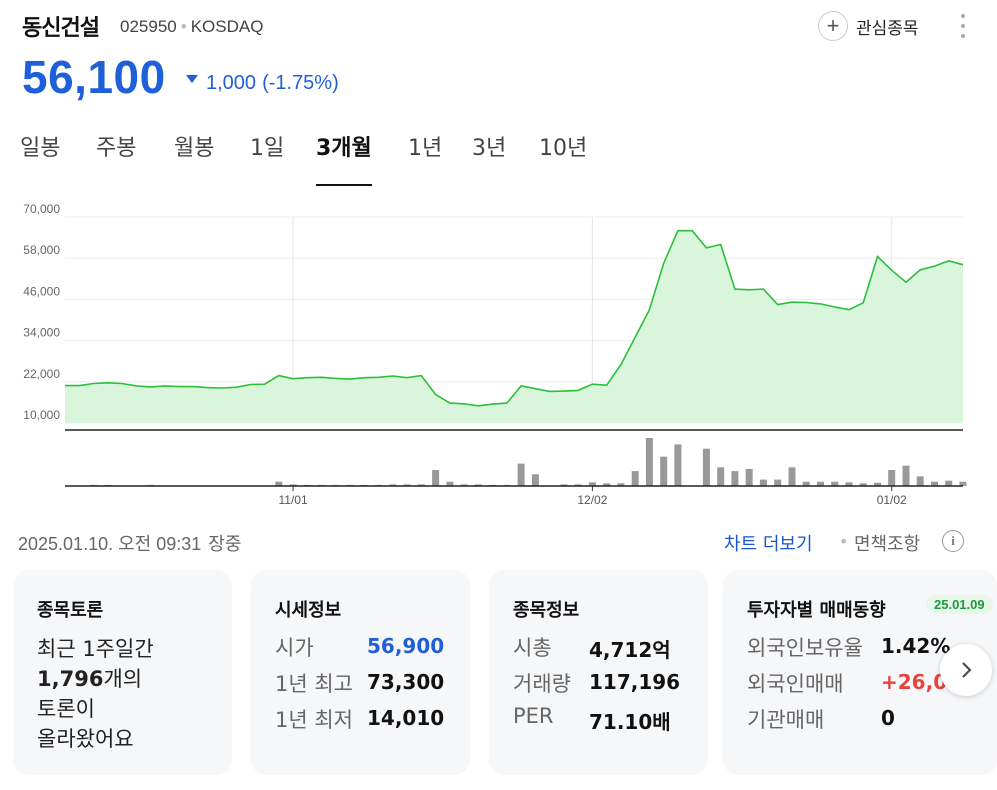 Image resolution: width=997 pixels, height=790 pixels. I want to click on card-title: 투자자별 매매동향, so click(816, 610).